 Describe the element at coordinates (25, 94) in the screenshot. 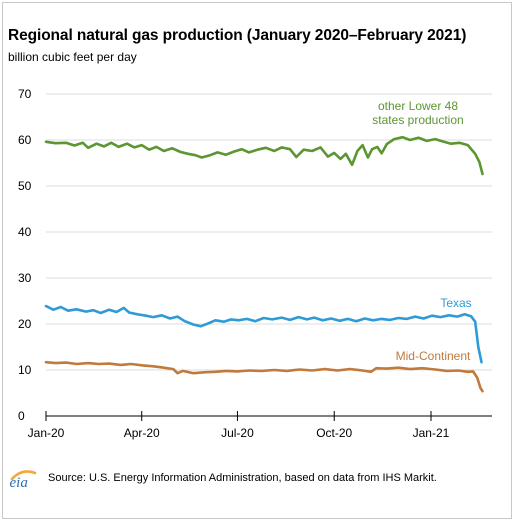

I see `y-tick-label: 70` at that location.